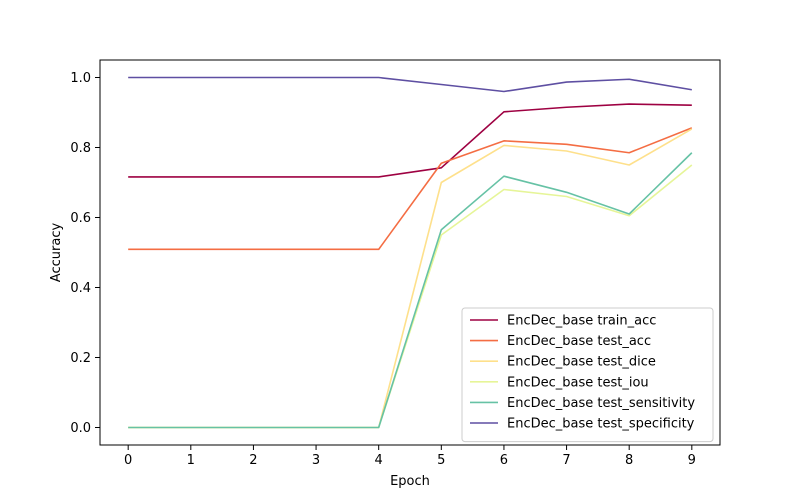  I want to click on x-tick-label: 8, so click(629, 460).